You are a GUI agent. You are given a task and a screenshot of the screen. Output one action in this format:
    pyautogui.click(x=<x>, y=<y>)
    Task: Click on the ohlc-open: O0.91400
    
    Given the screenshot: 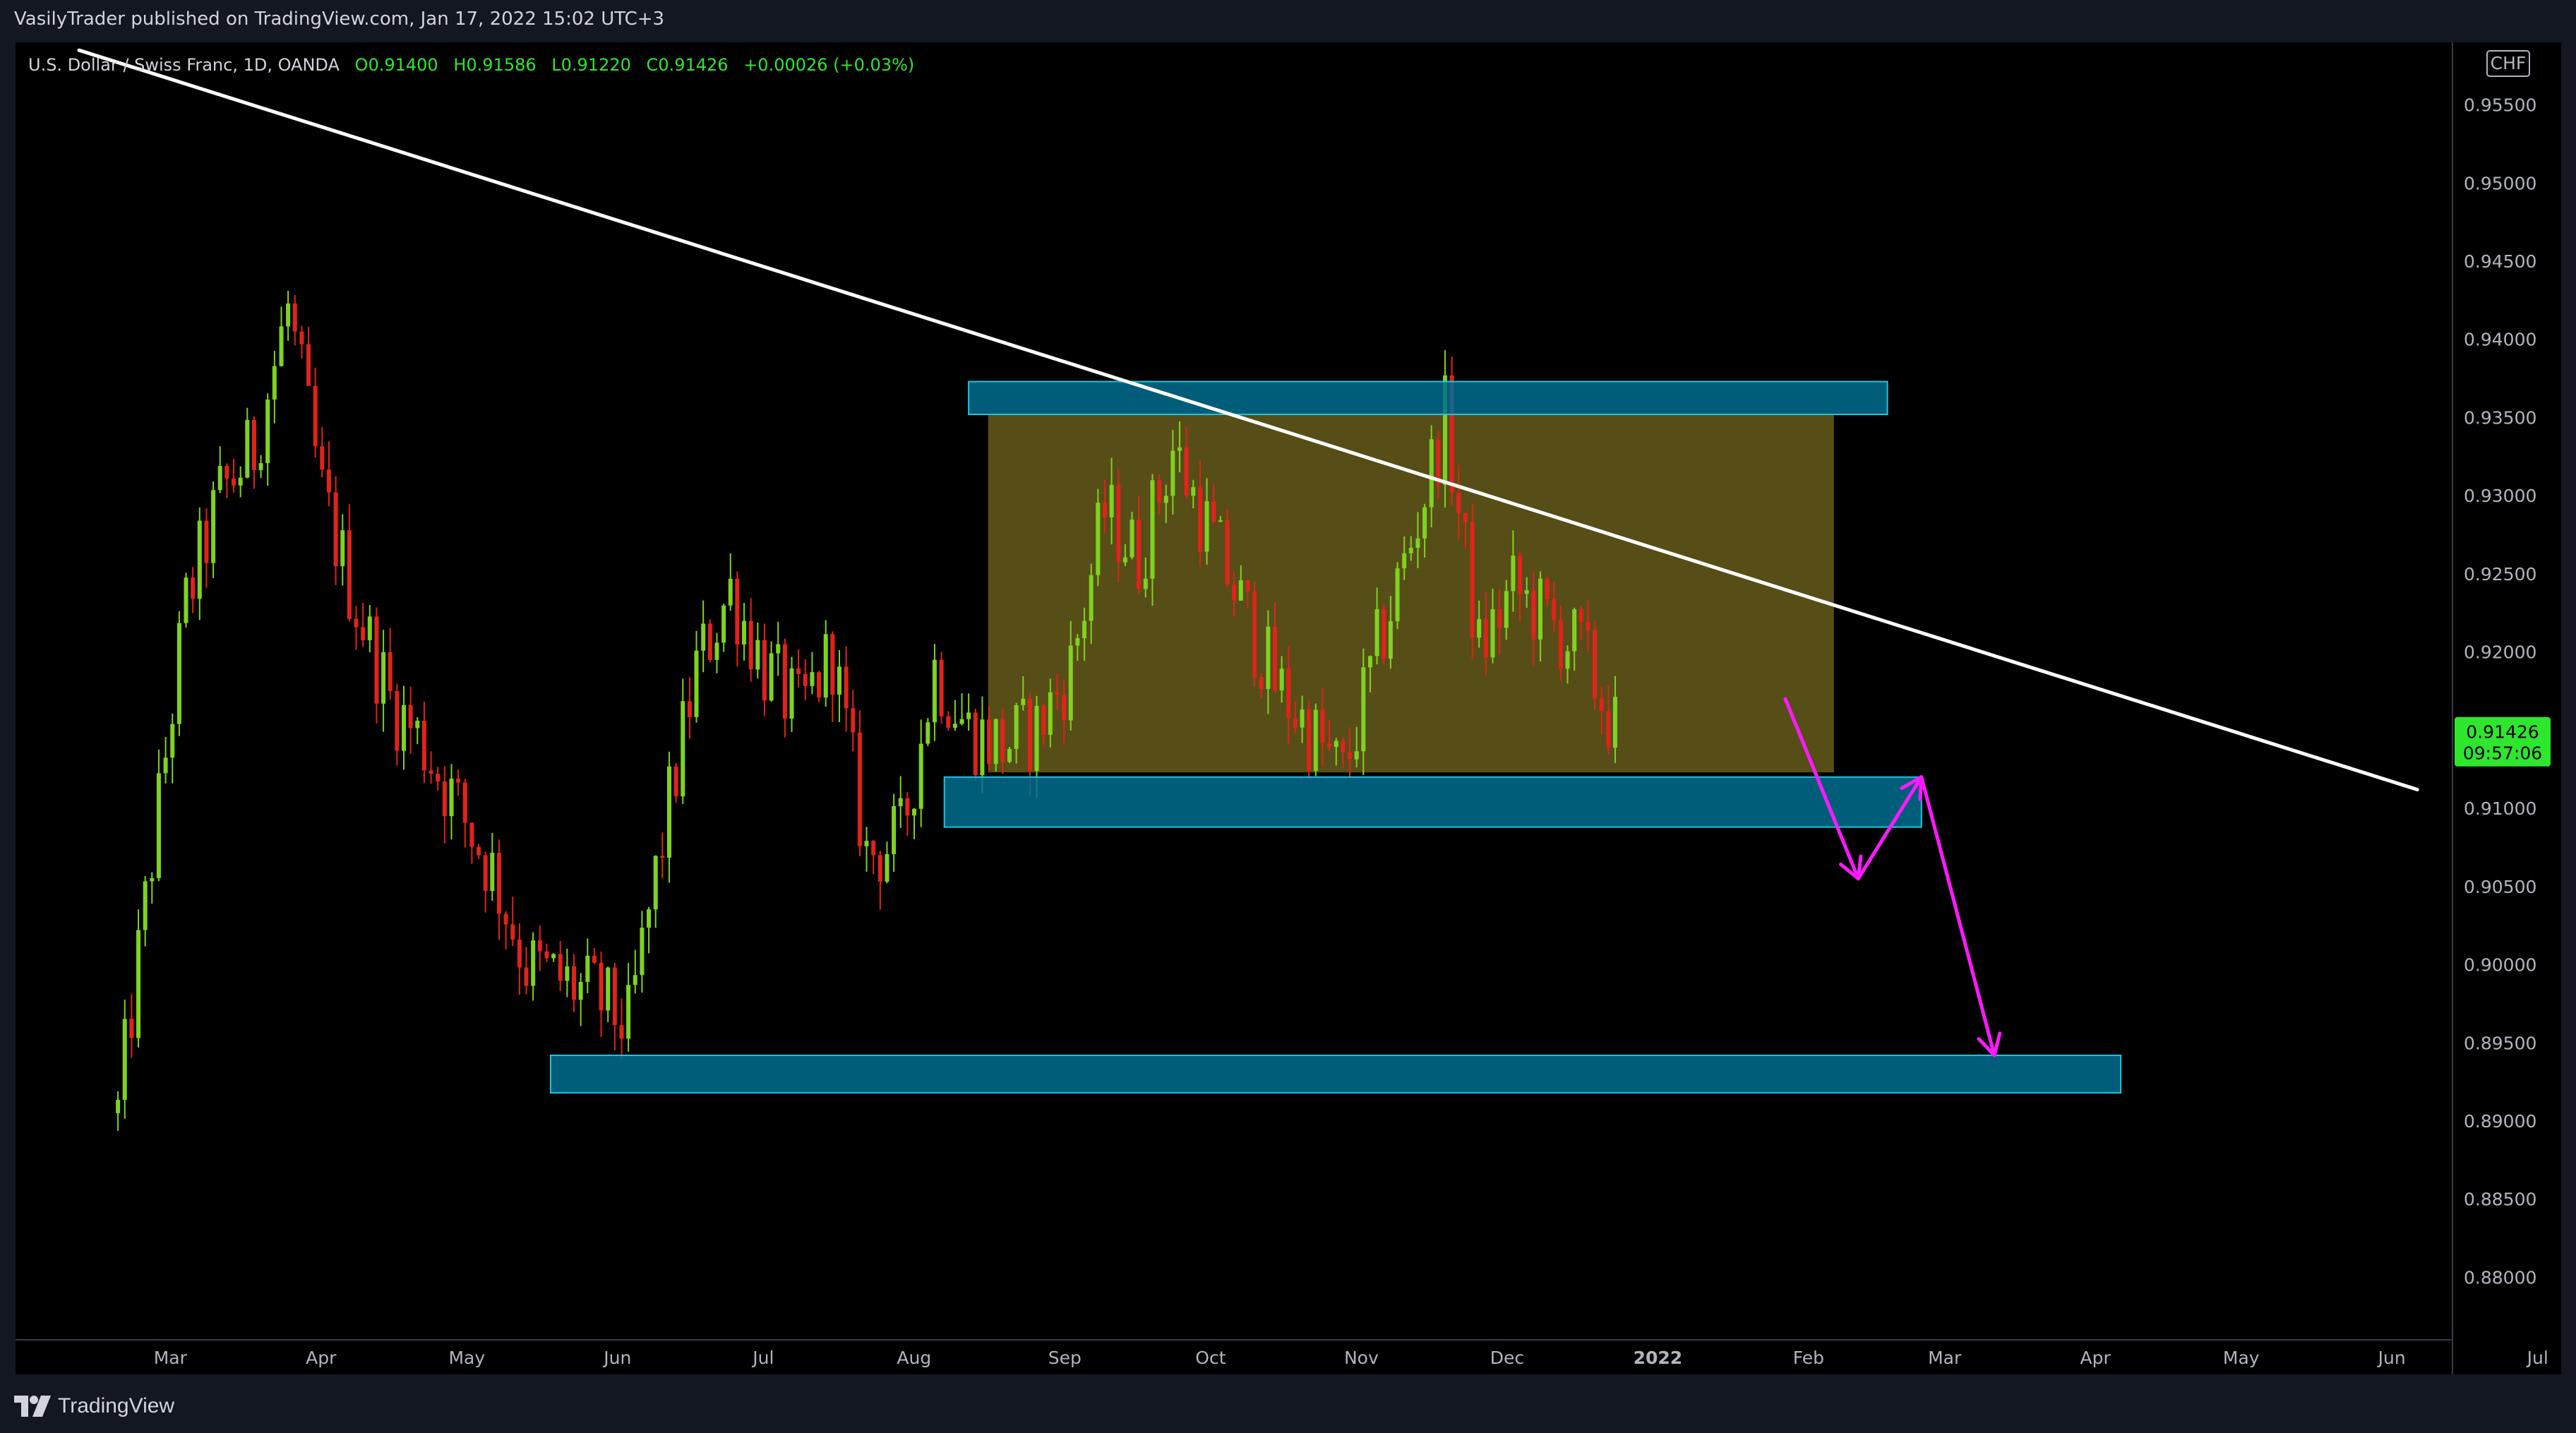 What is the action you would take?
    pyautogui.click(x=396, y=65)
    